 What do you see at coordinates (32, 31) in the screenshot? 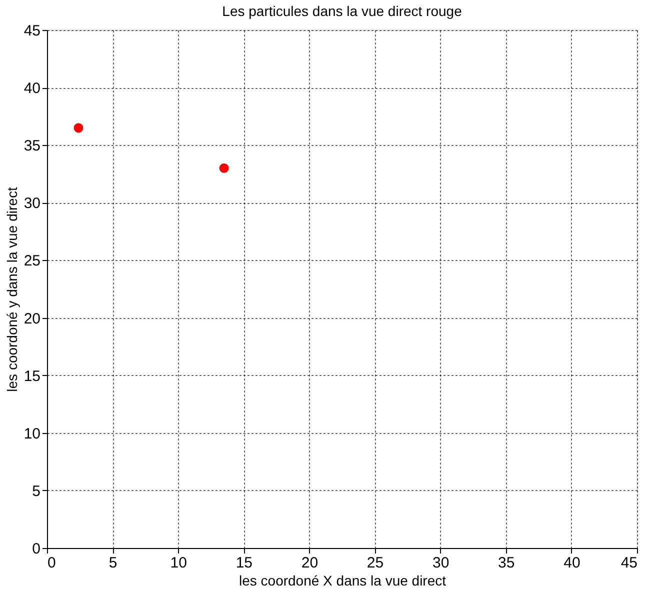
I see `y-tick-label: 45` at bounding box center [32, 31].